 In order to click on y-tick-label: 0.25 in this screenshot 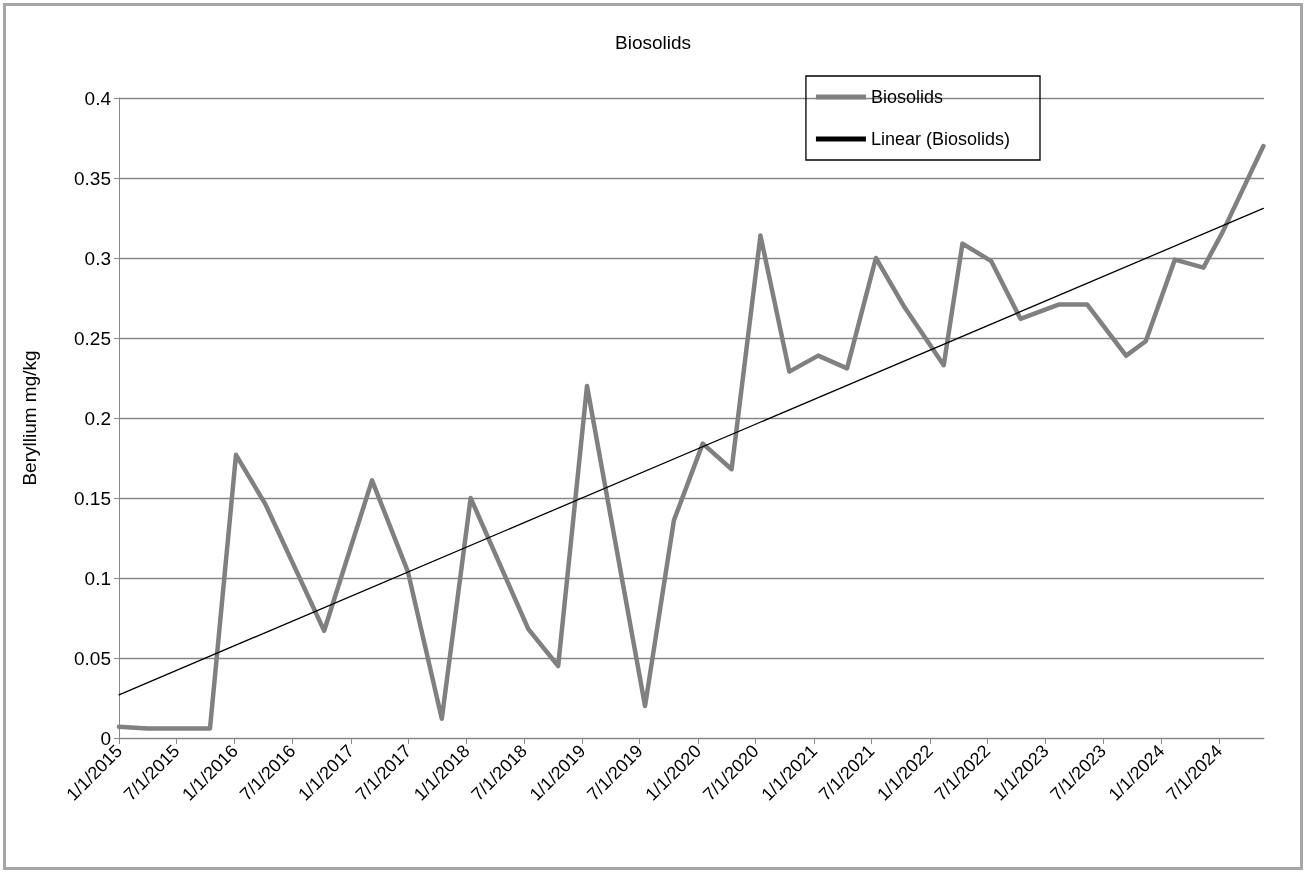, I will do `click(92, 338)`.